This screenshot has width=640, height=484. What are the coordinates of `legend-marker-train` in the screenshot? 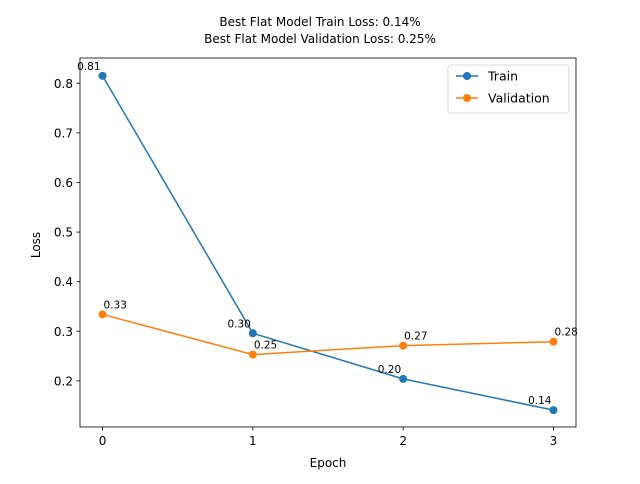 It's located at (467, 76).